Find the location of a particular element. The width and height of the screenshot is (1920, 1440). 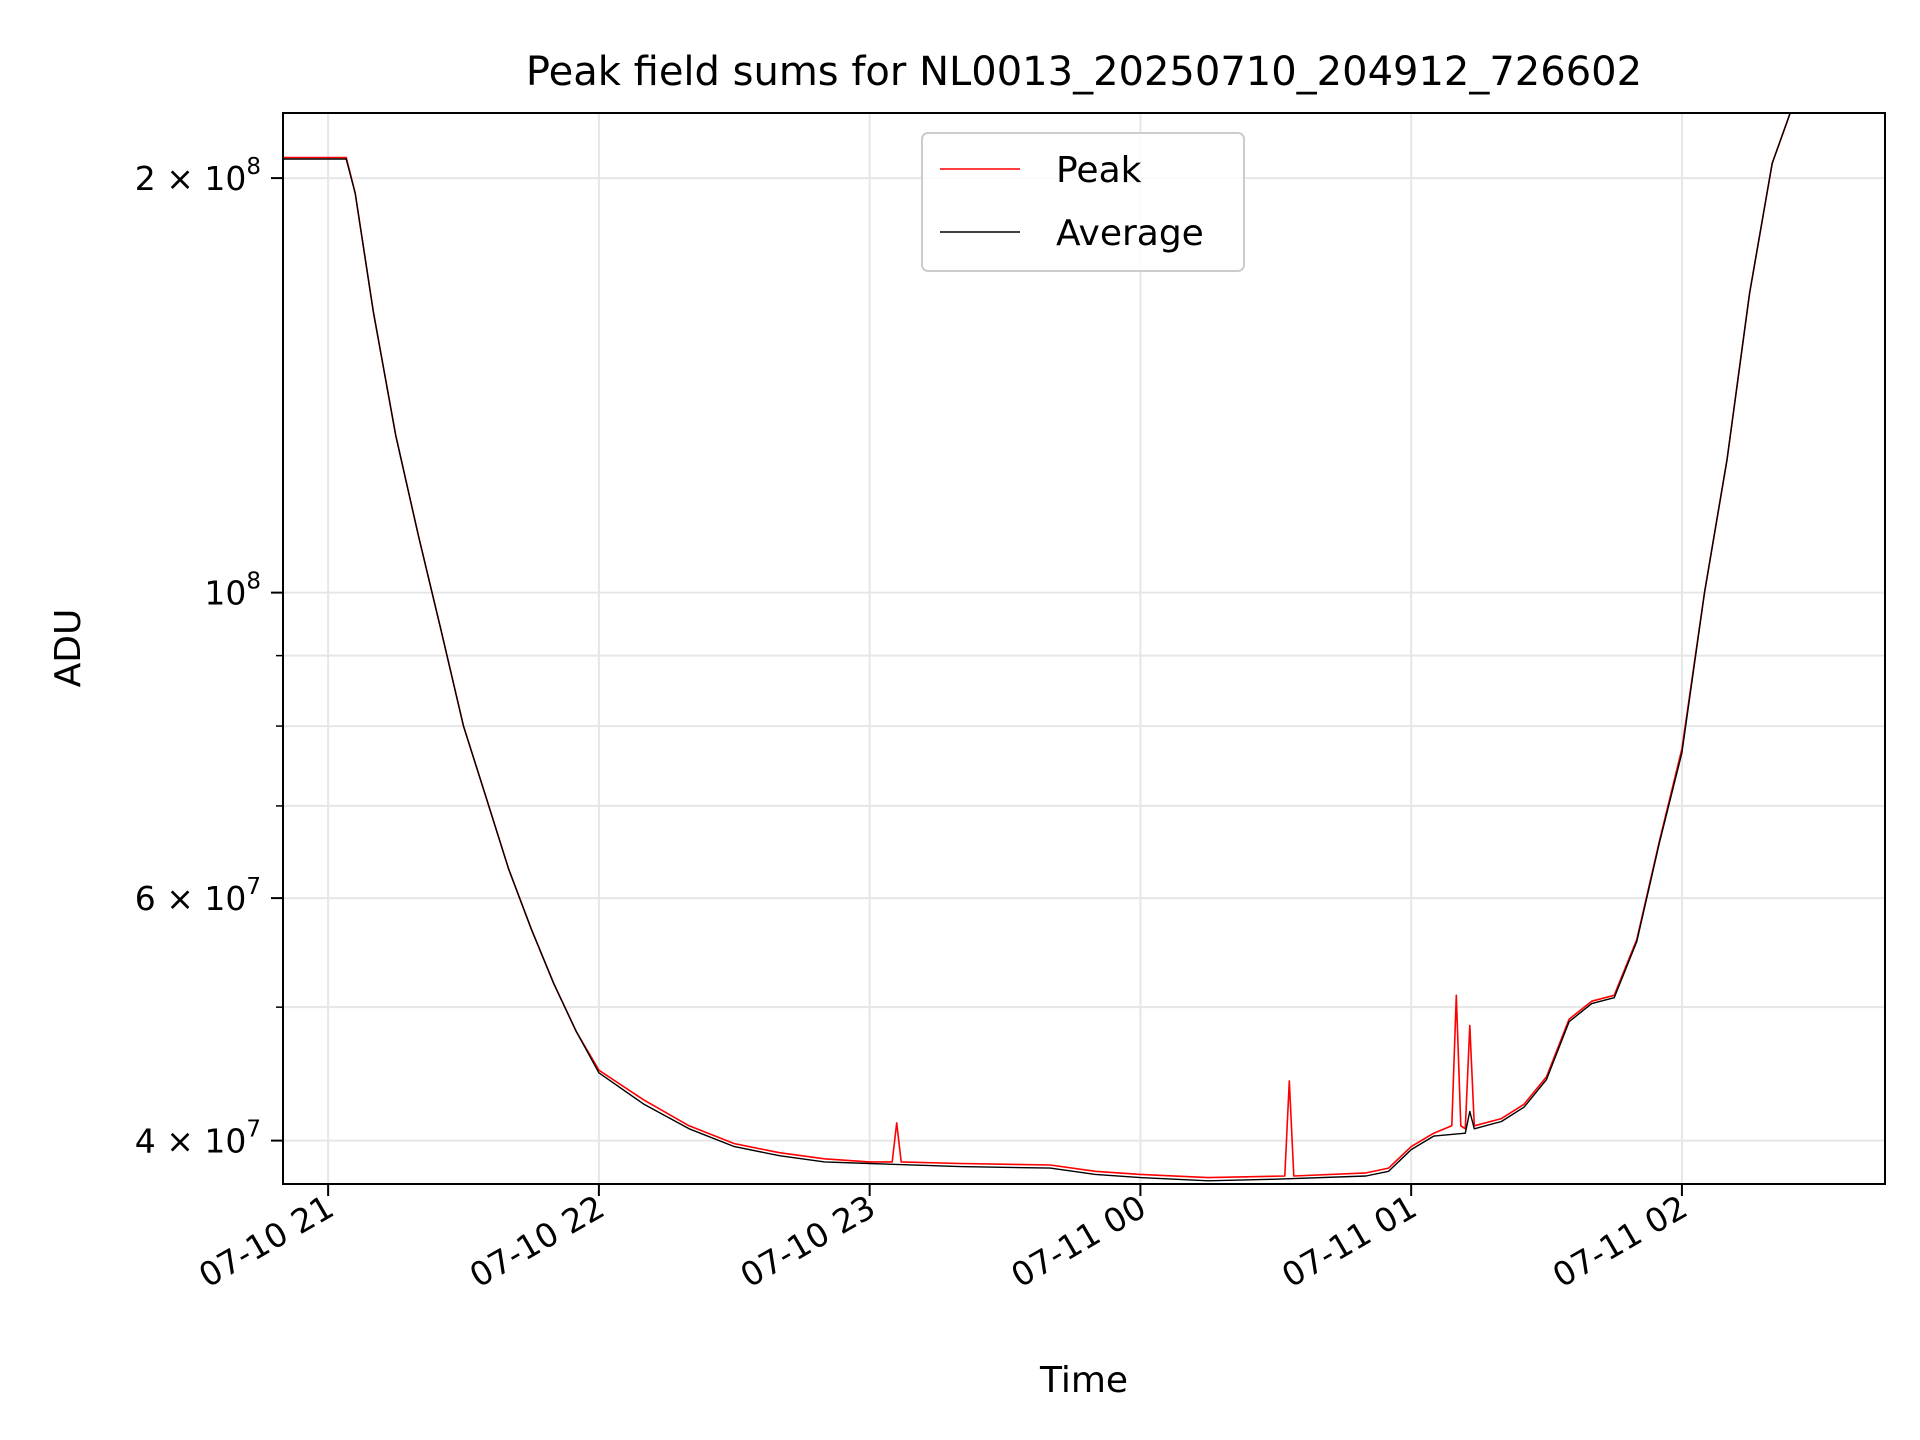

y-tick-label: 6 × 107 is located at coordinates (198, 896).